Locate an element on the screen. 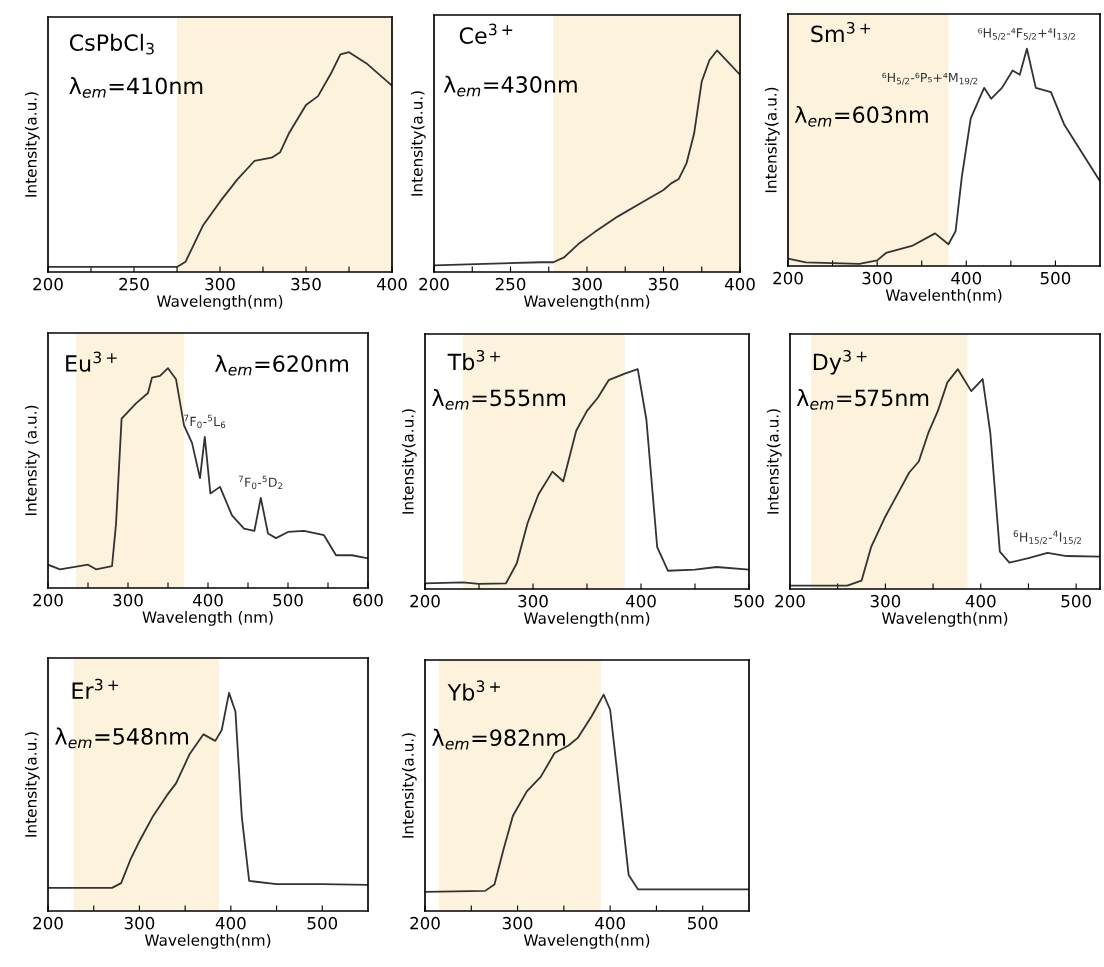 This screenshot has height=967, width=1104. chart-title: CsPbCl$_{3}$ is located at coordinates (111, 44).